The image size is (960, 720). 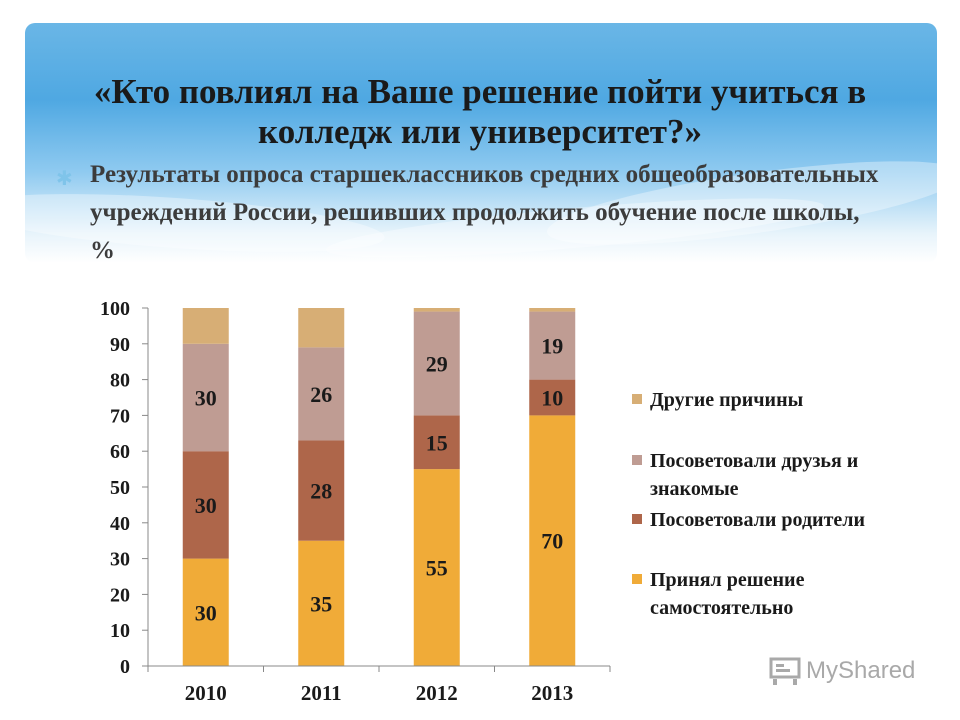 I want to click on y-tick-label: 90, so click(x=120, y=345).